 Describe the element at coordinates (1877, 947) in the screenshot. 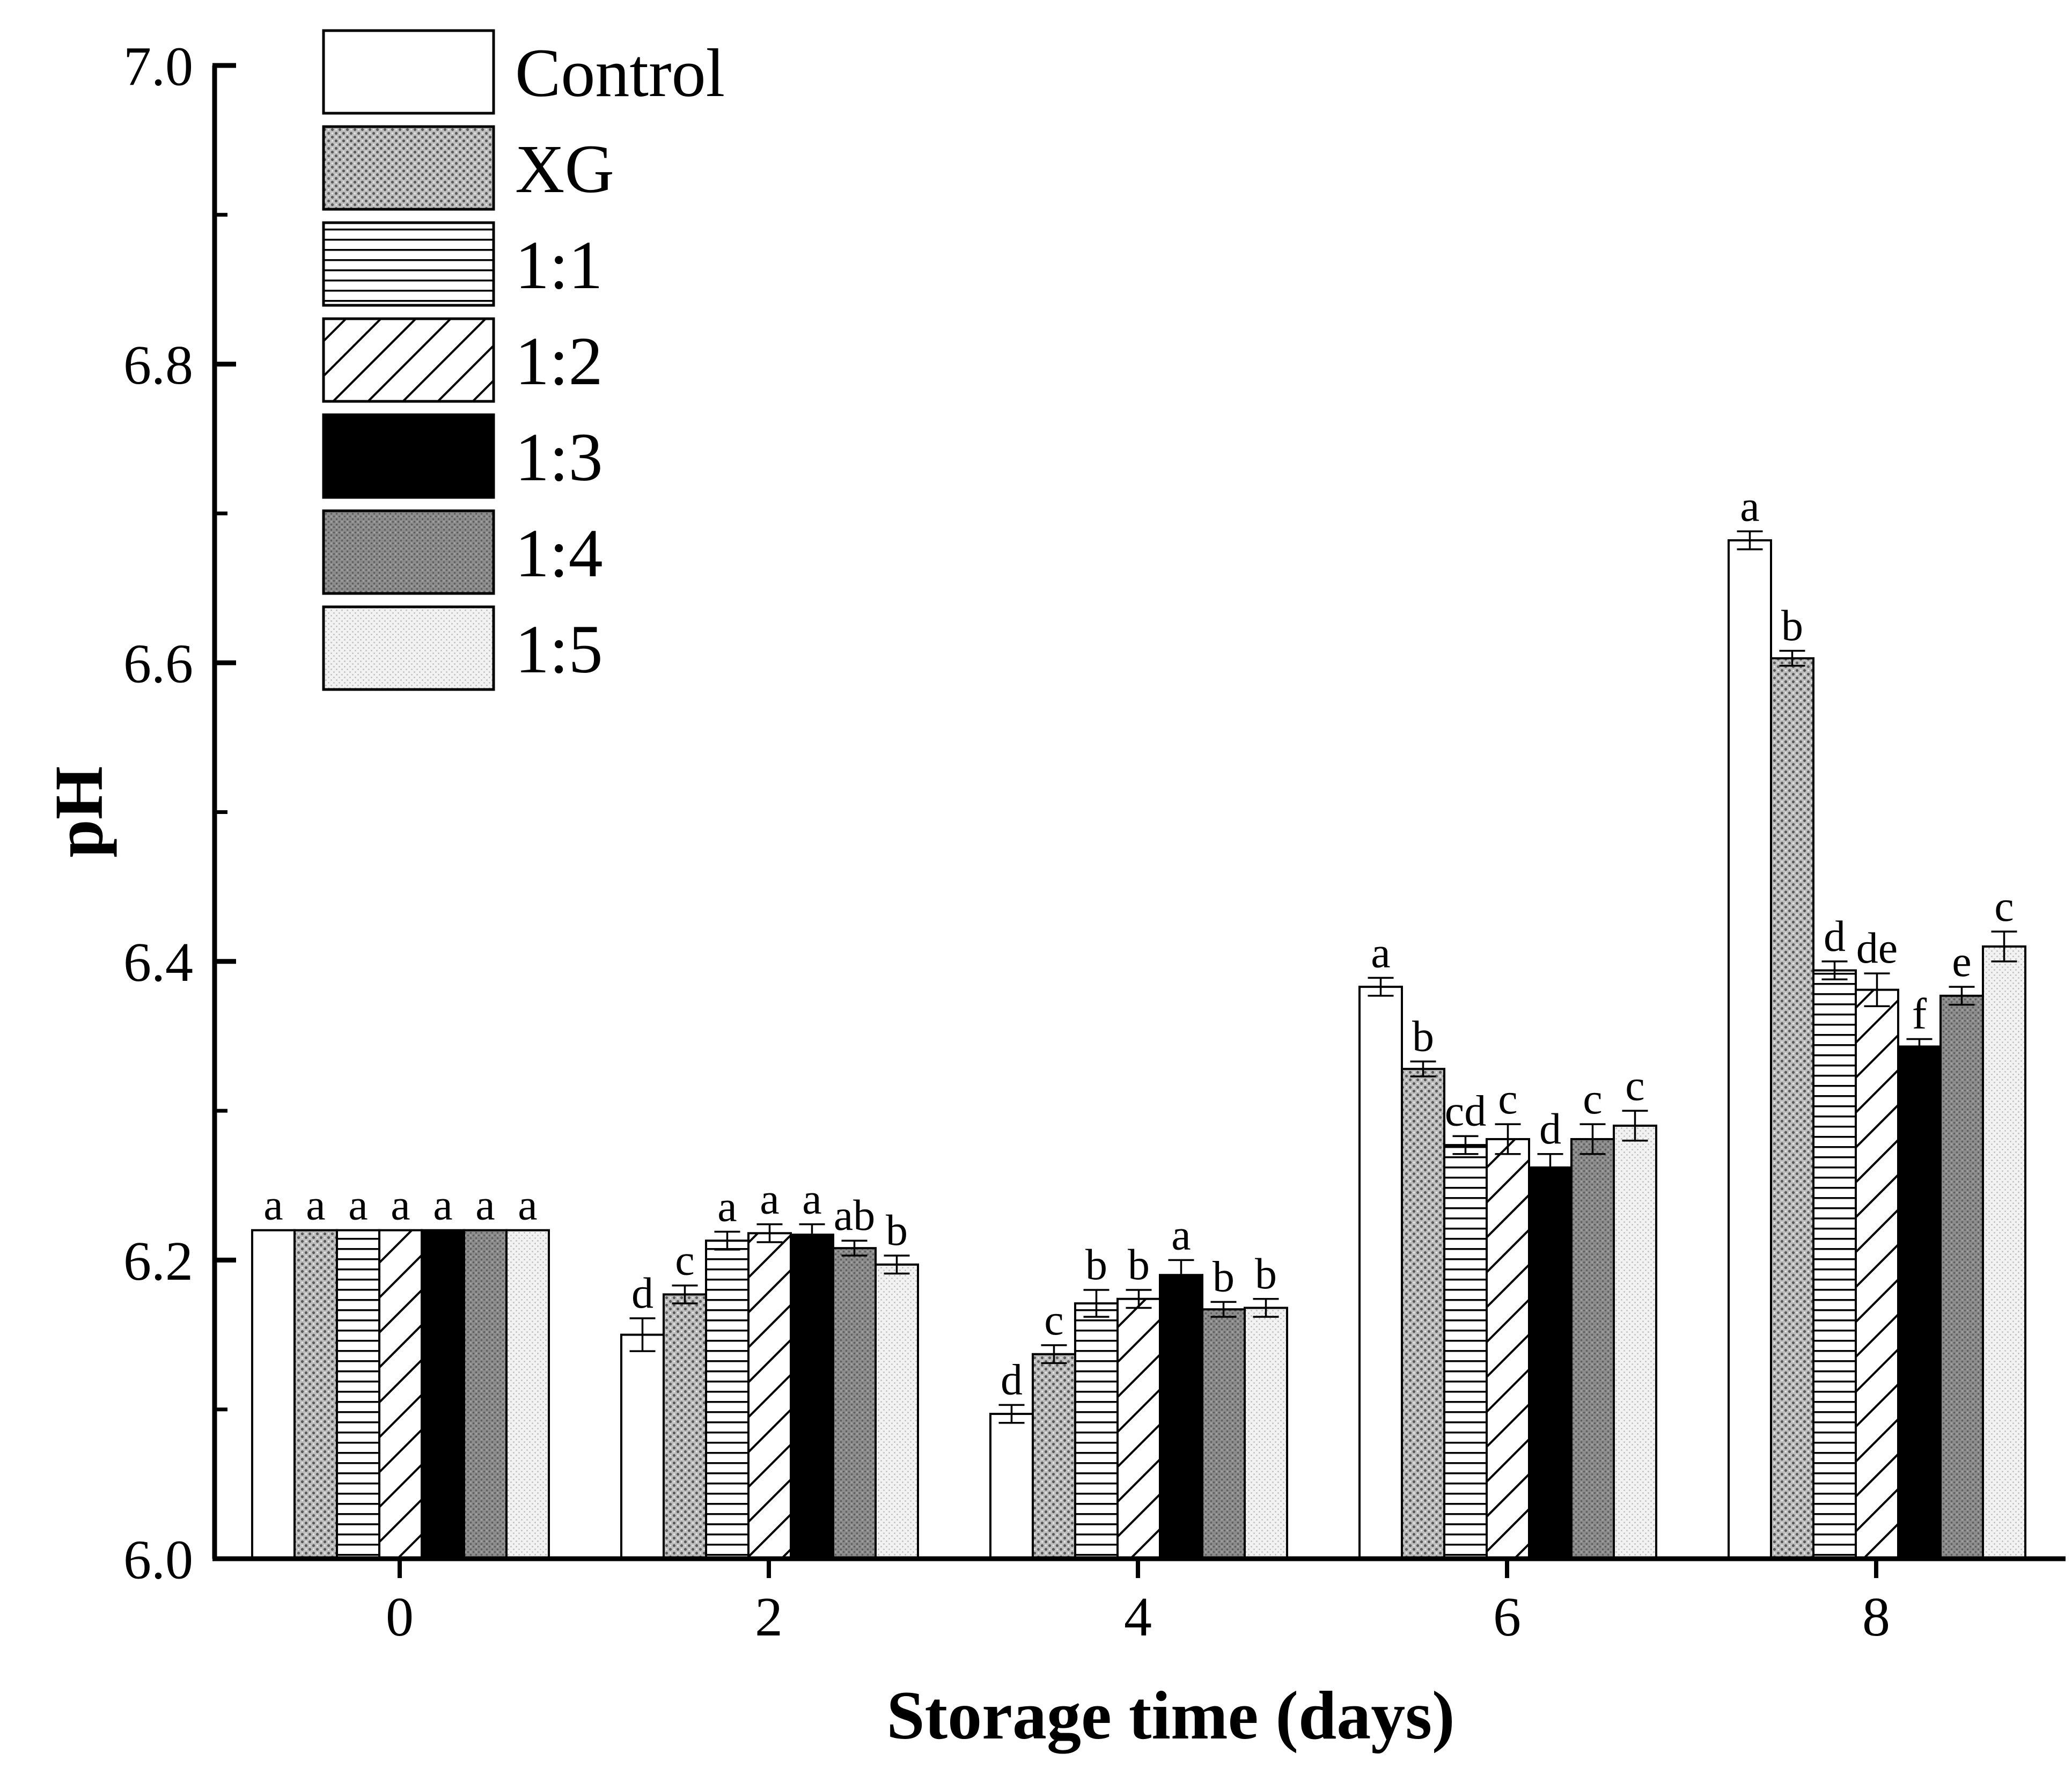

I see `significance-letter: de` at that location.